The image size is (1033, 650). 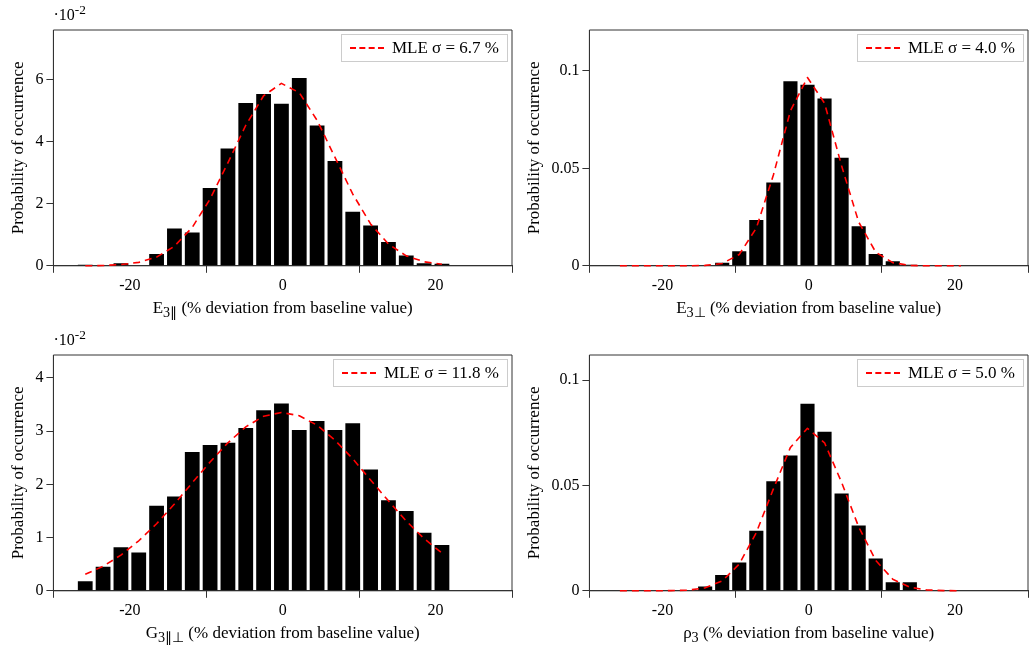 I want to click on y-tick-label: 3, so click(x=39, y=430).